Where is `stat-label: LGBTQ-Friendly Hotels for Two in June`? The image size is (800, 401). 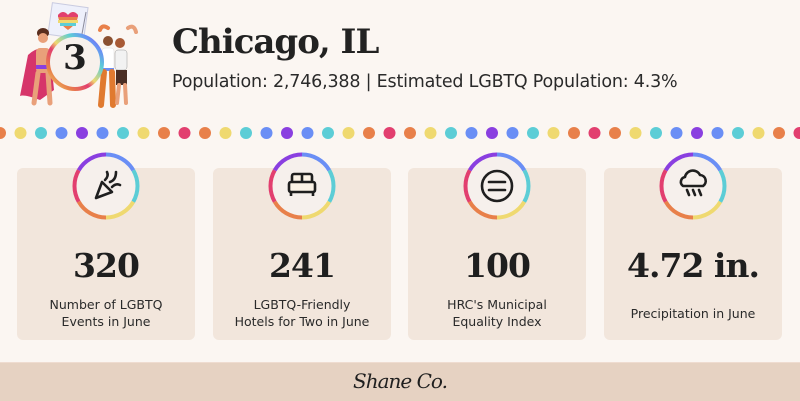
stat-label: LGBTQ-Friendly Hotels for Two in June is located at coordinates (302, 313).